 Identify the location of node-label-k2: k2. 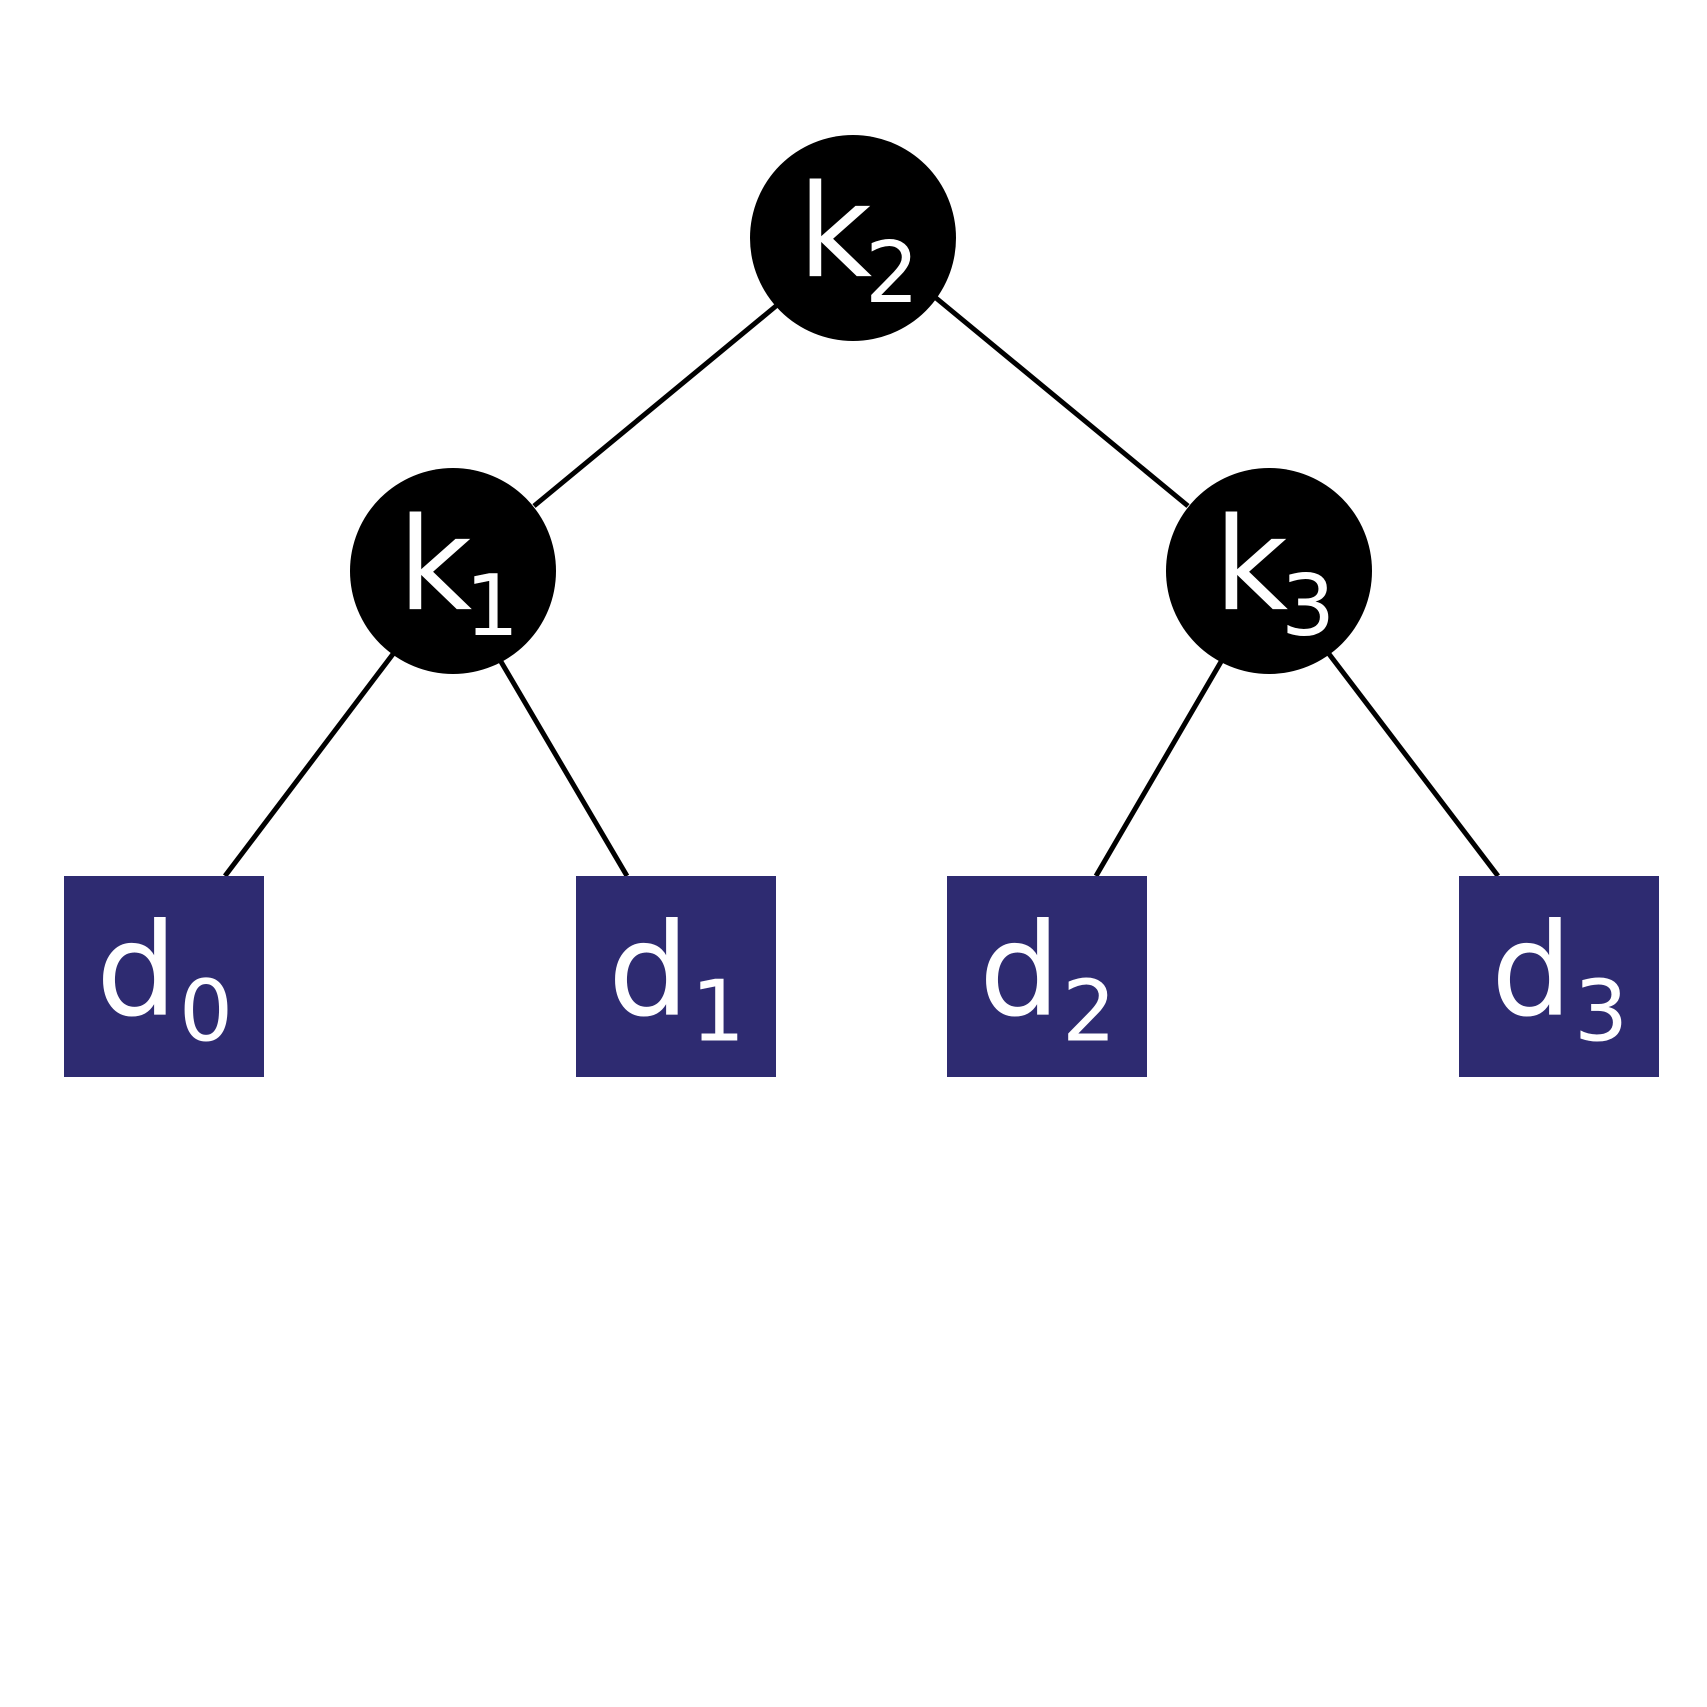
(858, 240).